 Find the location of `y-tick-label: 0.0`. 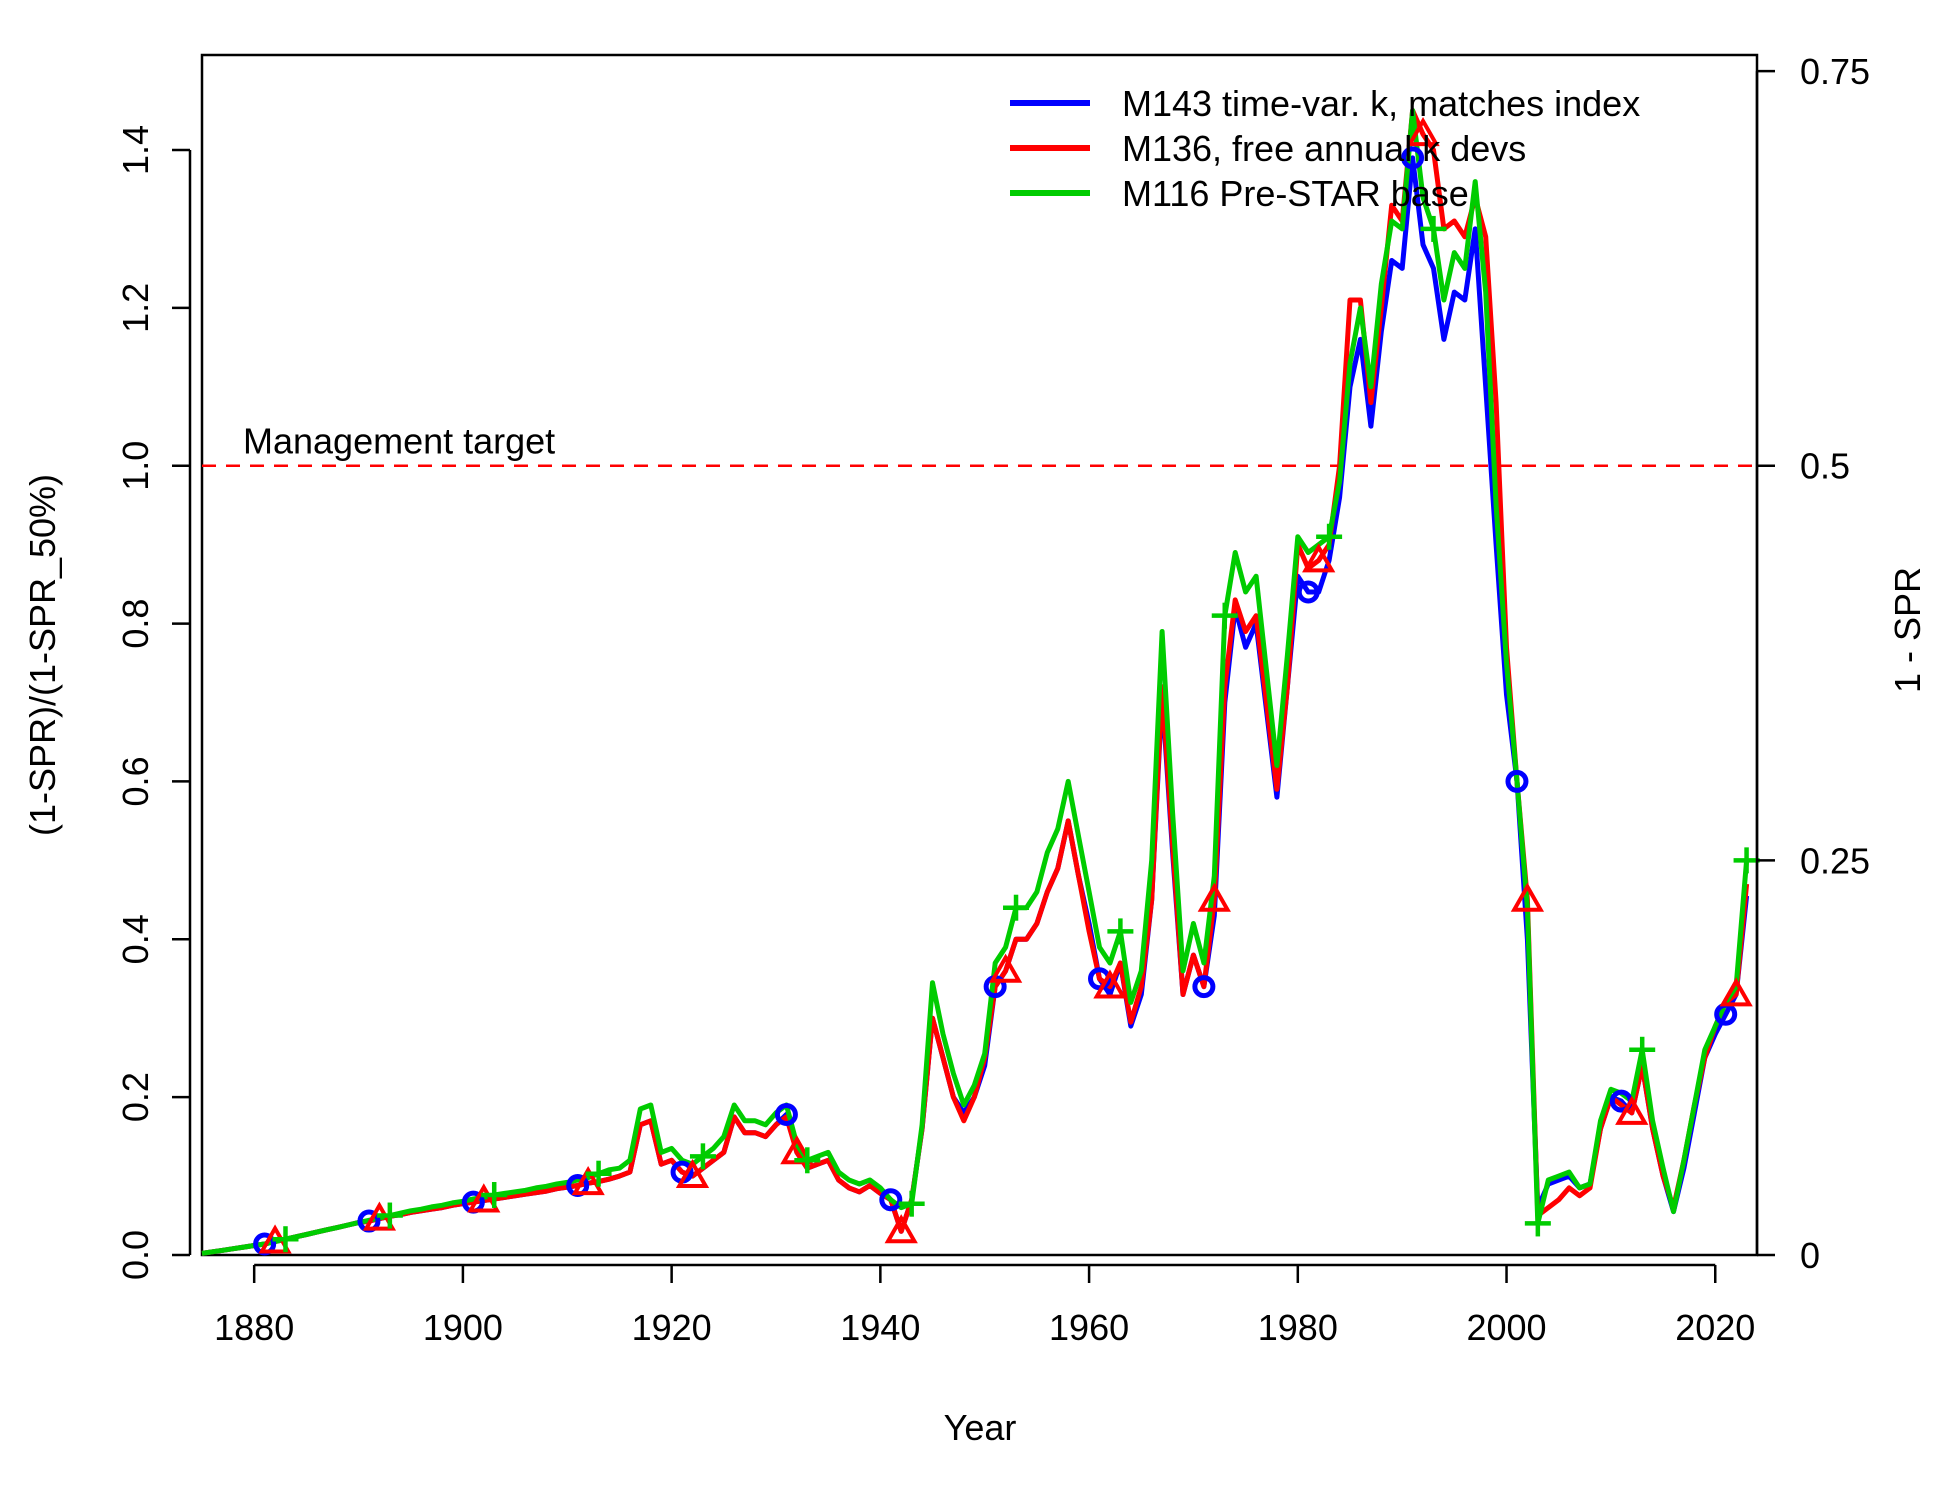

y-tick-label: 0.0 is located at coordinates (135, 1255).